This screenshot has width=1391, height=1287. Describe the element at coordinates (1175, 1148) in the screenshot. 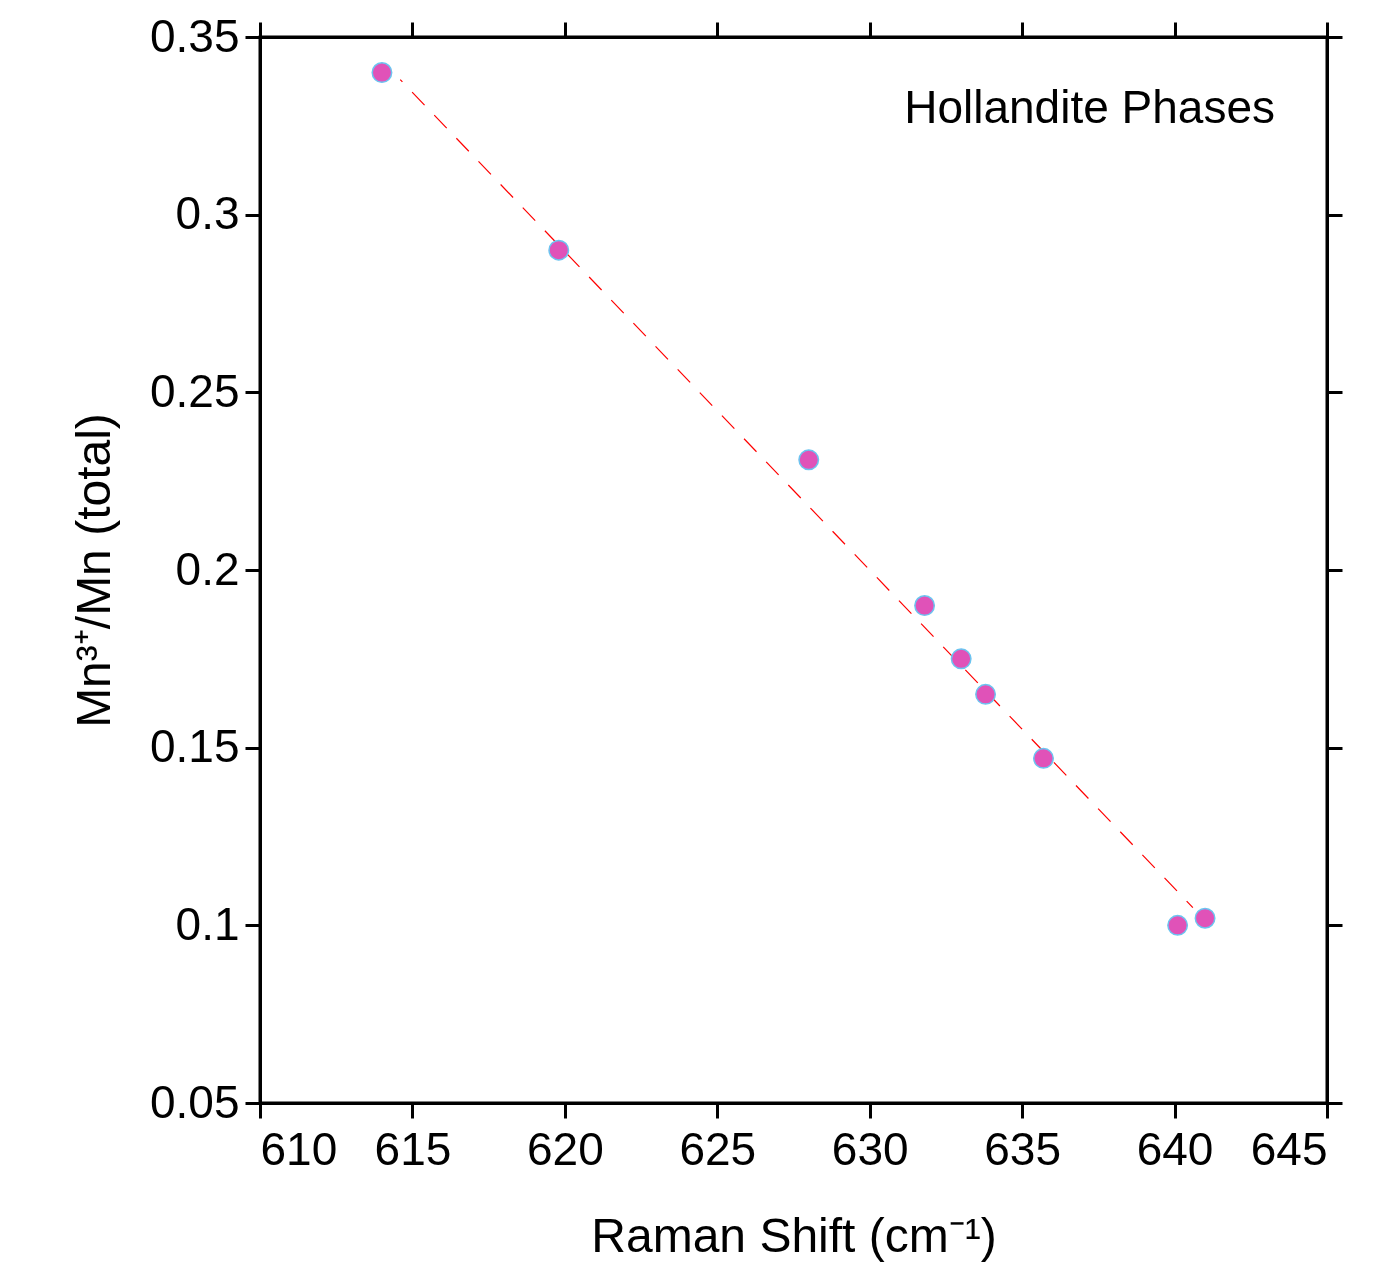

I see `x-tick-label: 640` at that location.